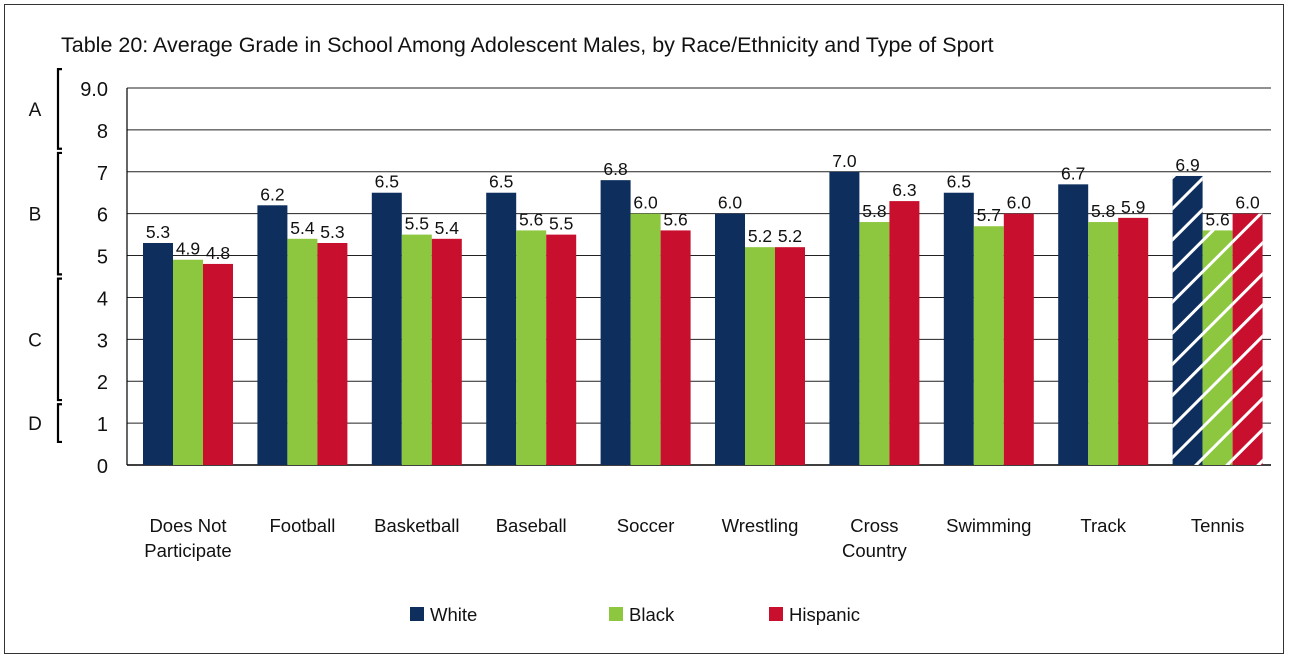 The height and width of the screenshot is (660, 1290). Describe the element at coordinates (453, 614) in the screenshot. I see `legend-label-white: White` at that location.